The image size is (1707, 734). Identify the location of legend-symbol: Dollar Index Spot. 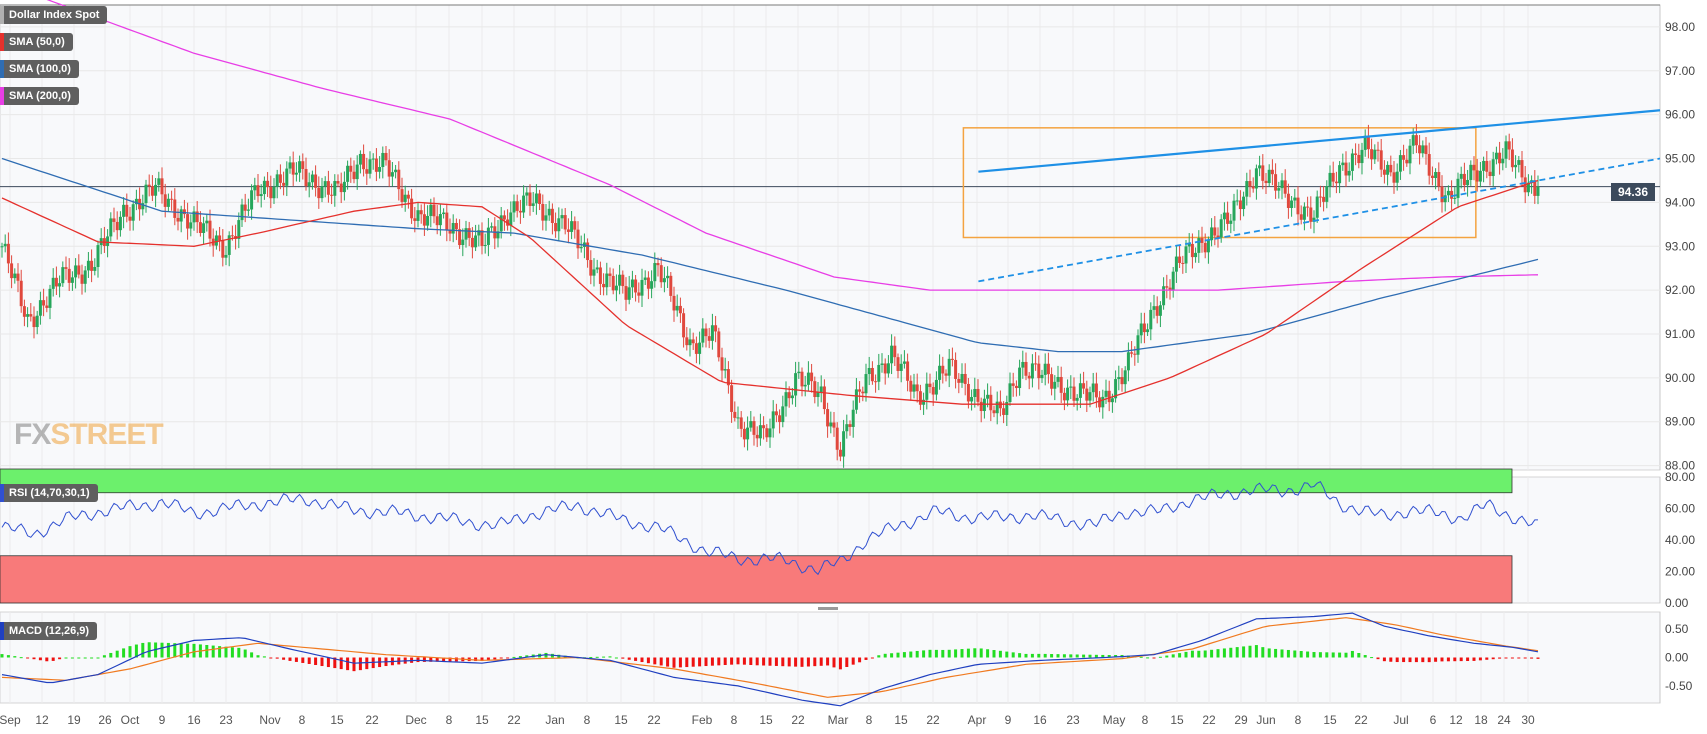
(54, 15).